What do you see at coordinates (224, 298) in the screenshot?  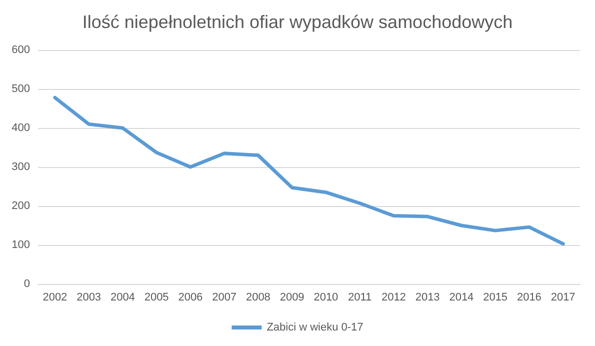 I see `x-tick-label: 2007` at bounding box center [224, 298].